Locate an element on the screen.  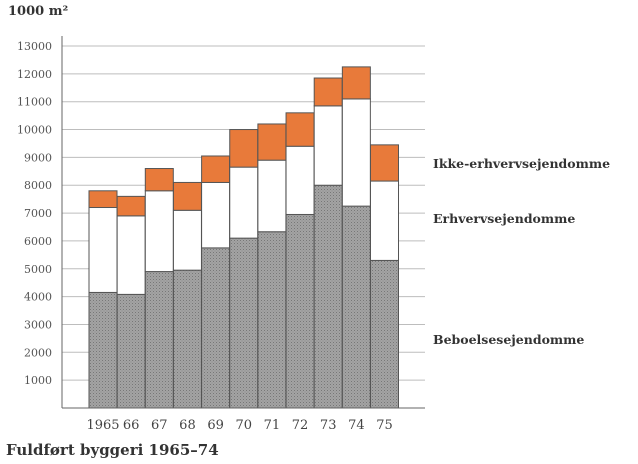
y-tick-label: 10000 is located at coordinates (34, 130).